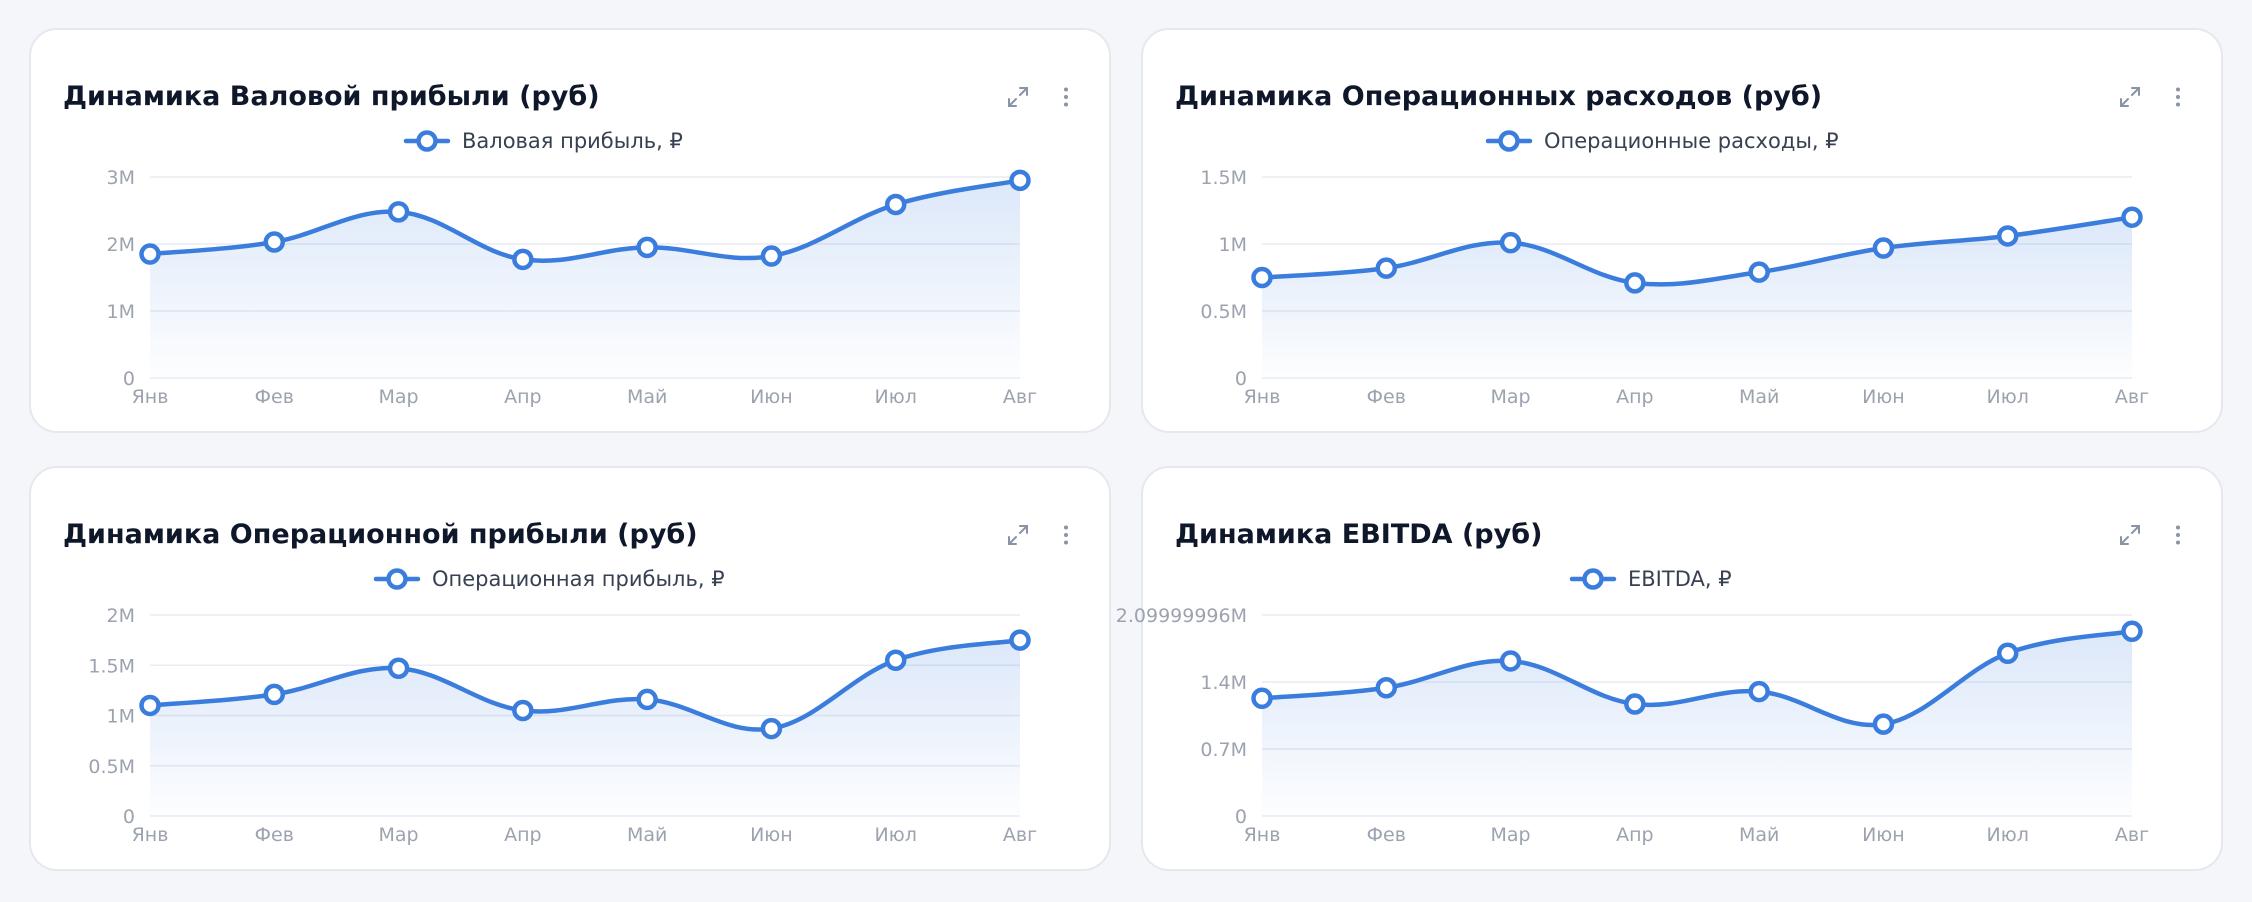  I want to click on y-tick-label: 0, so click(1241, 379).